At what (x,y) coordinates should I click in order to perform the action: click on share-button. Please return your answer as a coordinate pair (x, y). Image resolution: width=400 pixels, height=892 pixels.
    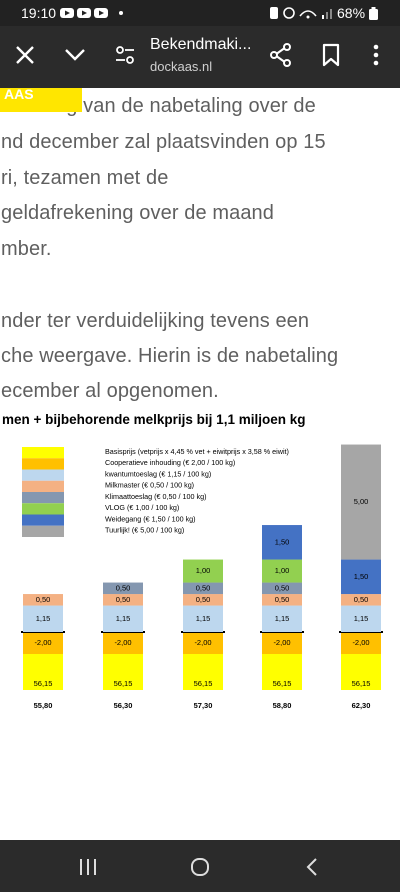
    Looking at the image, I should click on (281, 55).